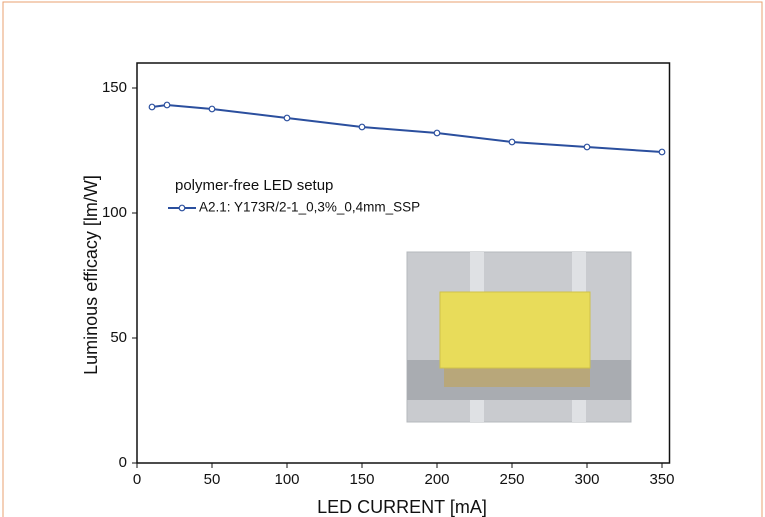  I want to click on x-tick-label: 250, so click(511, 479).